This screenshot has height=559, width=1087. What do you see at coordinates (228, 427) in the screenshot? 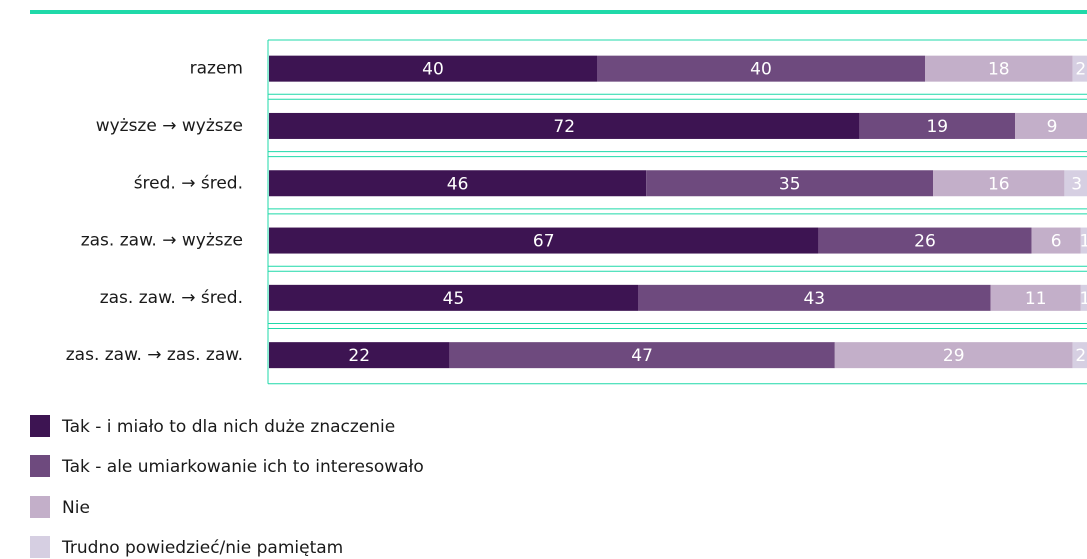
I see `legend-label: Tak - i miało to dla nich duże znaczenie` at bounding box center [228, 427].